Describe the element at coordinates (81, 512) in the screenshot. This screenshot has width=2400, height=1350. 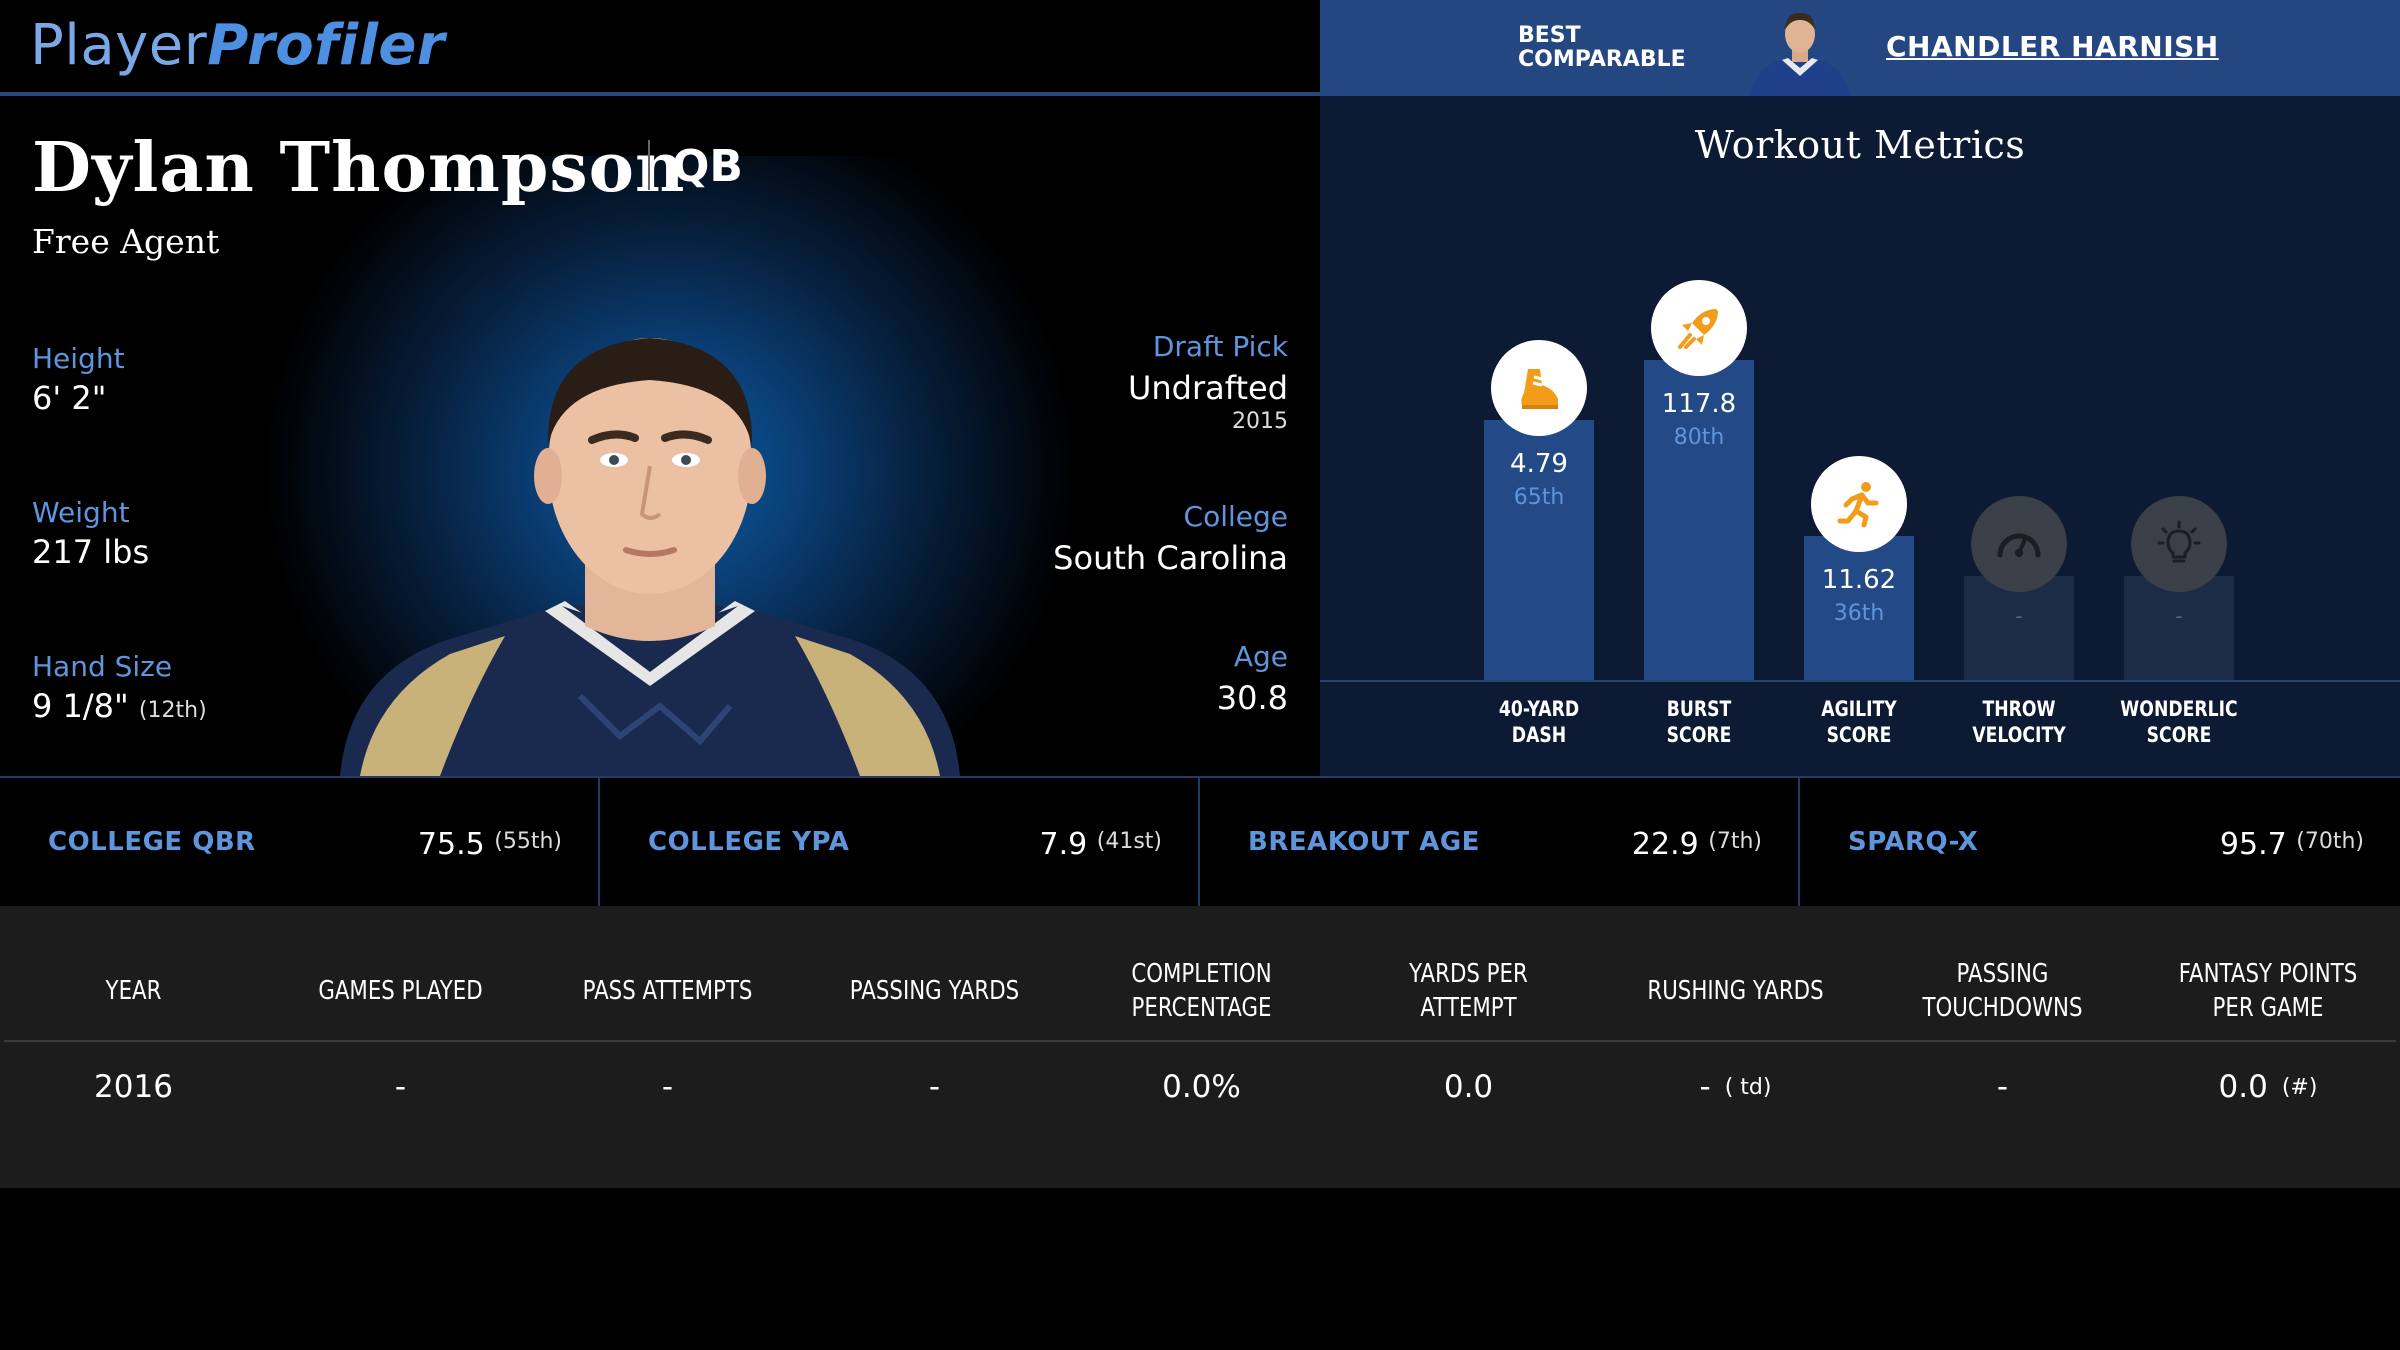
I see `weight-label: Weight` at that location.